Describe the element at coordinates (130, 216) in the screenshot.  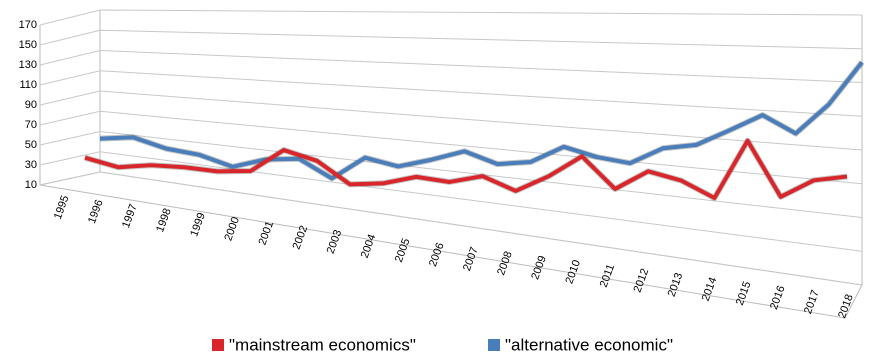
I see `x-tick-label: 1997` at that location.